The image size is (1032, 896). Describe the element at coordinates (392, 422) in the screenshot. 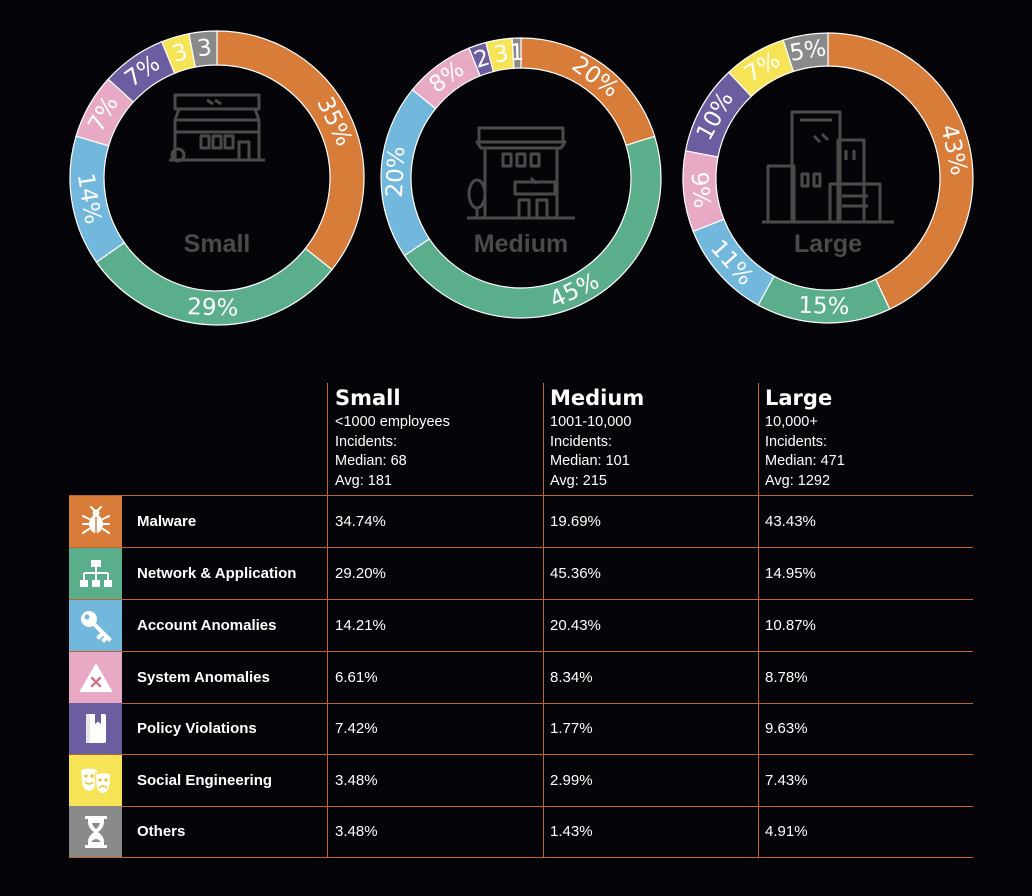

I see `column-desc: <1000 employees` at that location.